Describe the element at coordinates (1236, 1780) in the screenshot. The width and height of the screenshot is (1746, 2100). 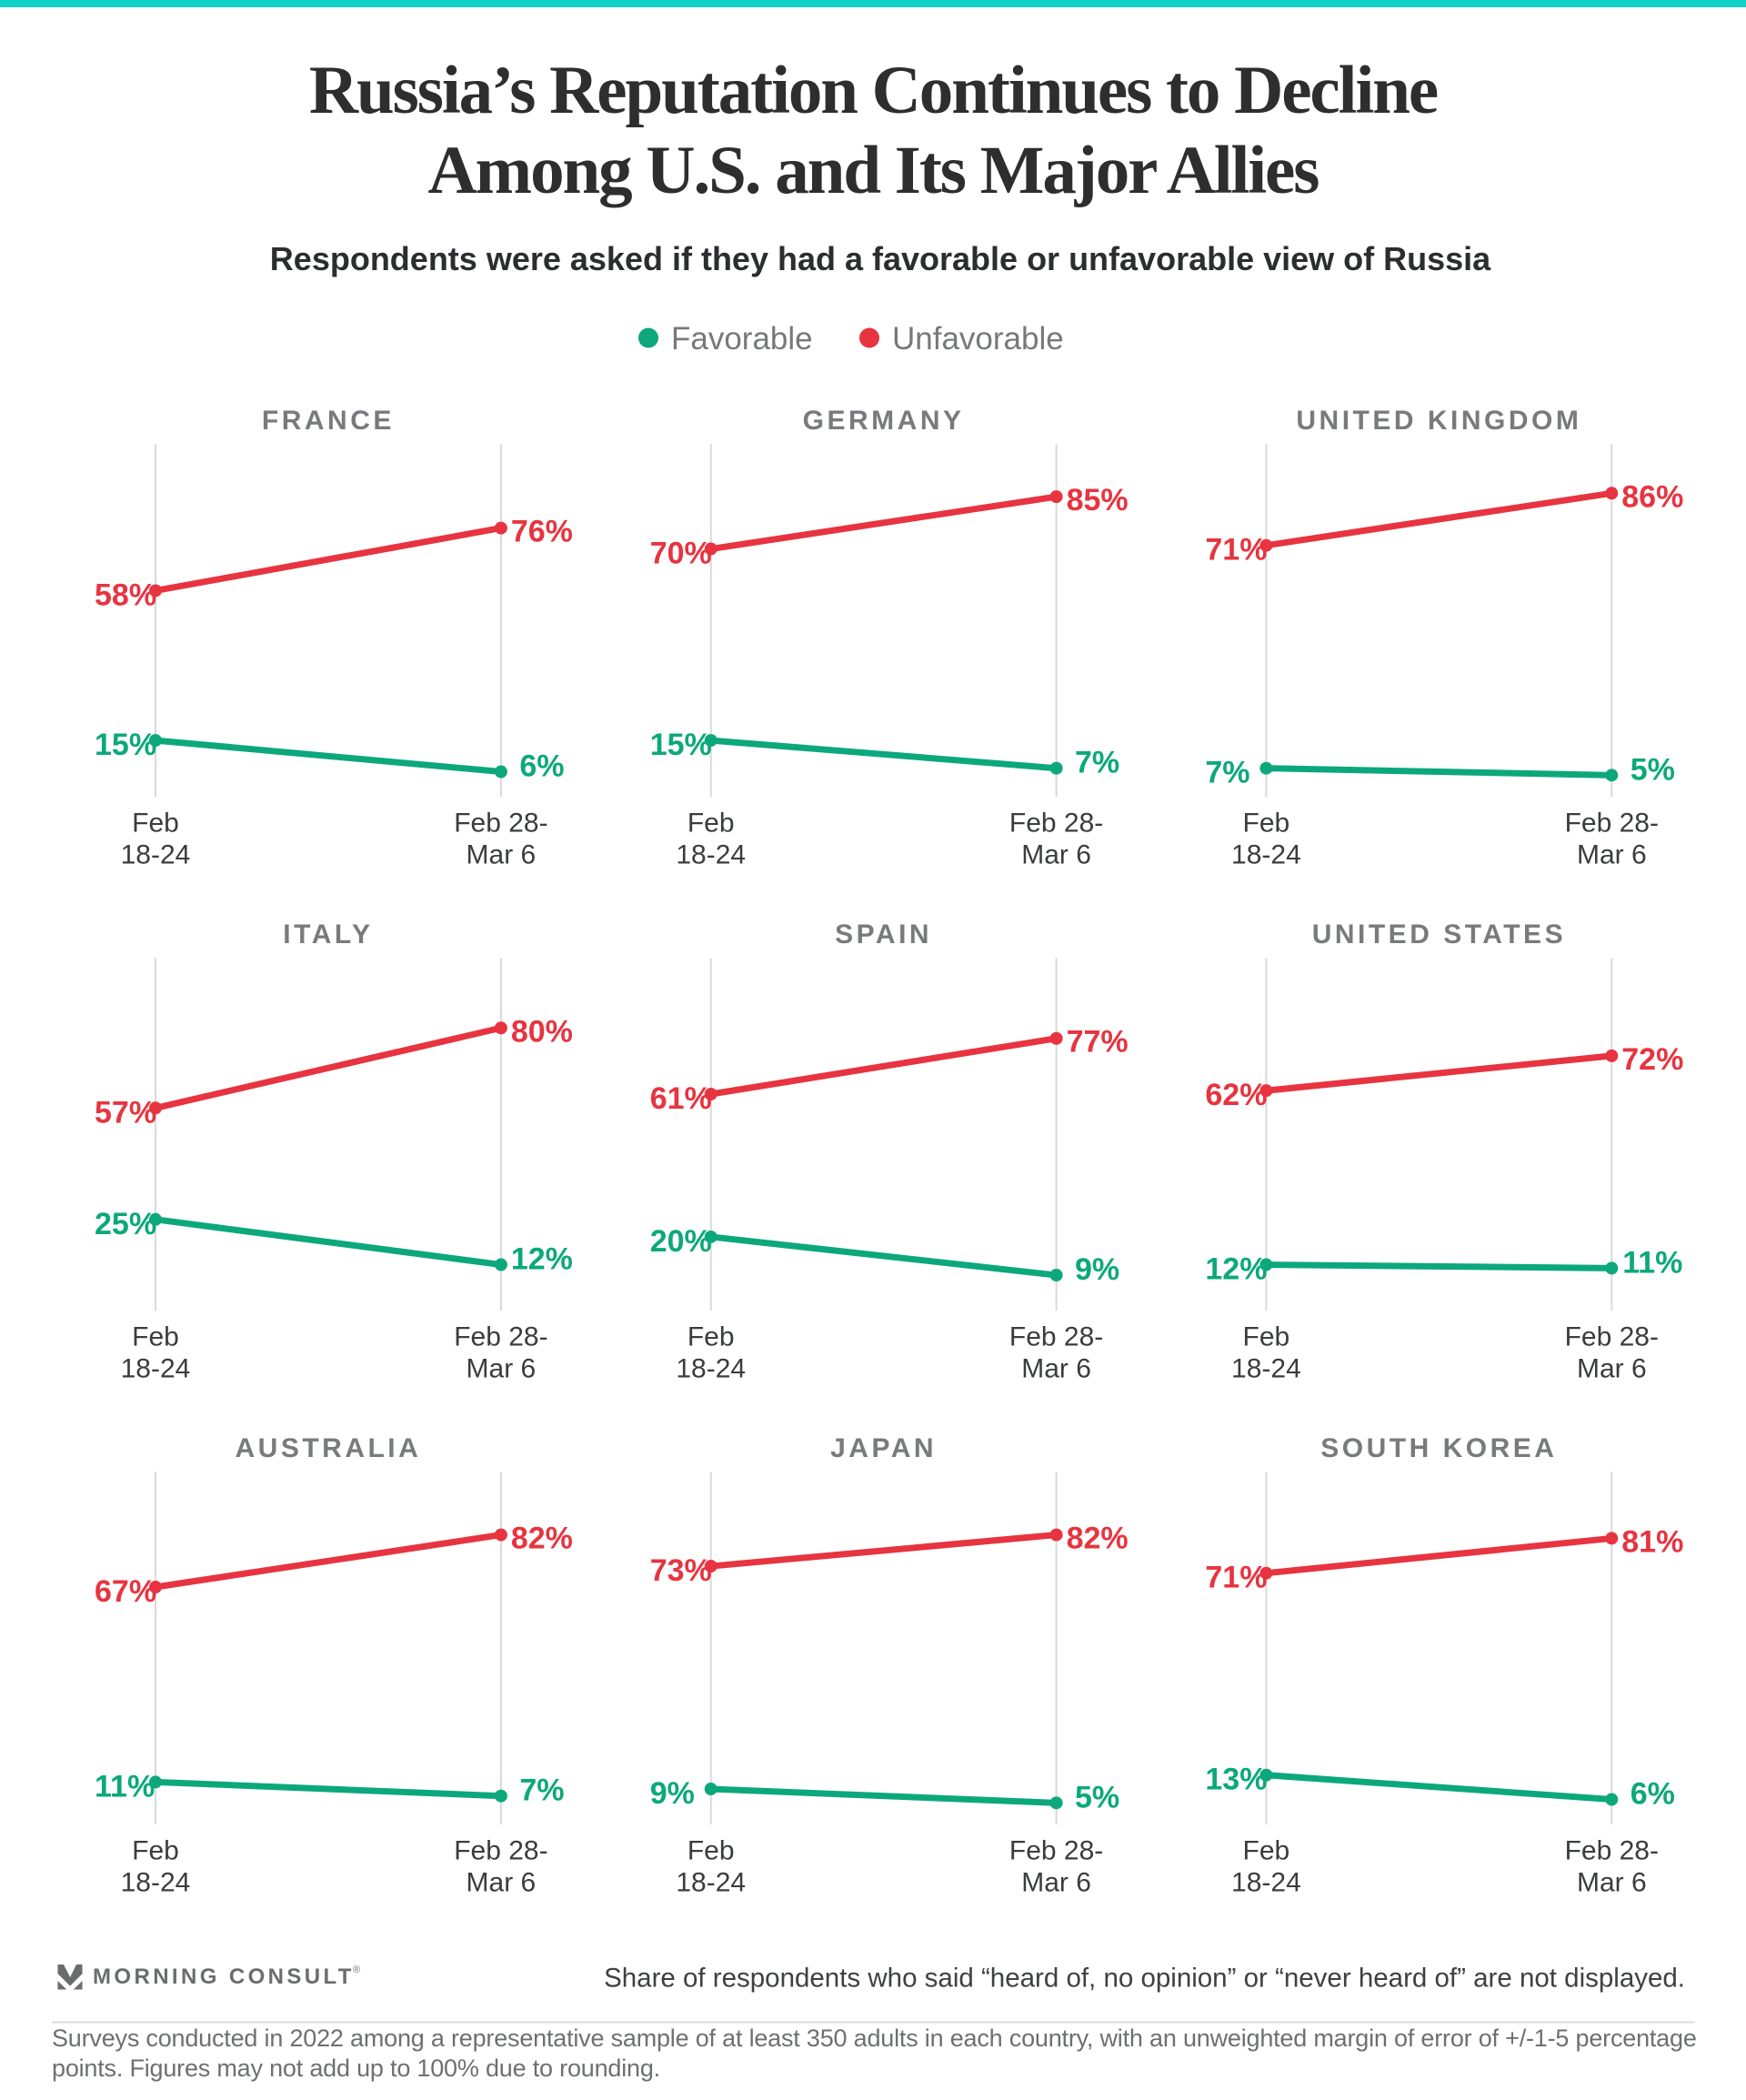
I see `svg-text: 13%` at that location.